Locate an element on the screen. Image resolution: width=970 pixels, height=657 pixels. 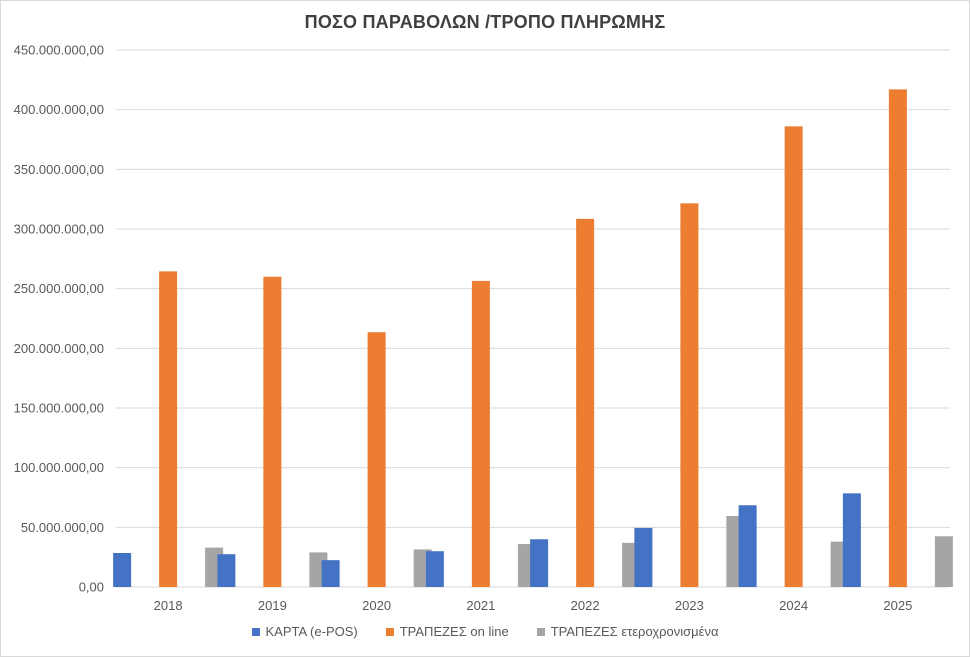
legend-item: ΚΑΡΤΑ (e-POS) is located at coordinates (304, 631).